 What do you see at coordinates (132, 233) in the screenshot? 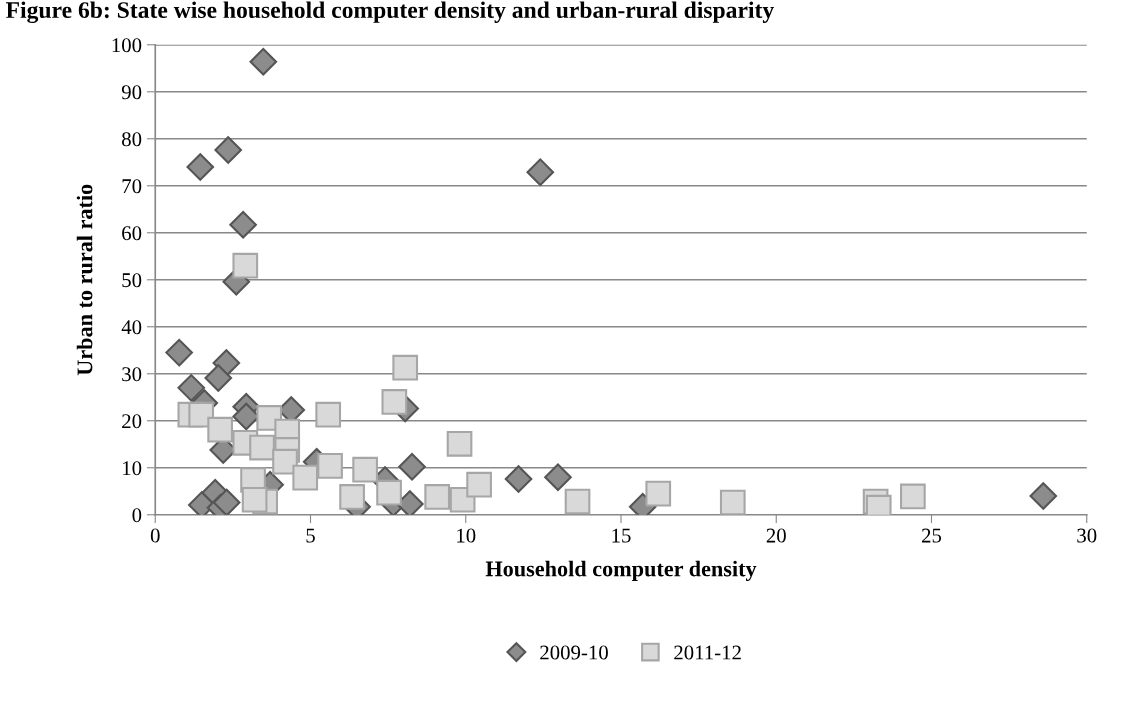
I see `y-tick-label: 60` at bounding box center [132, 233].